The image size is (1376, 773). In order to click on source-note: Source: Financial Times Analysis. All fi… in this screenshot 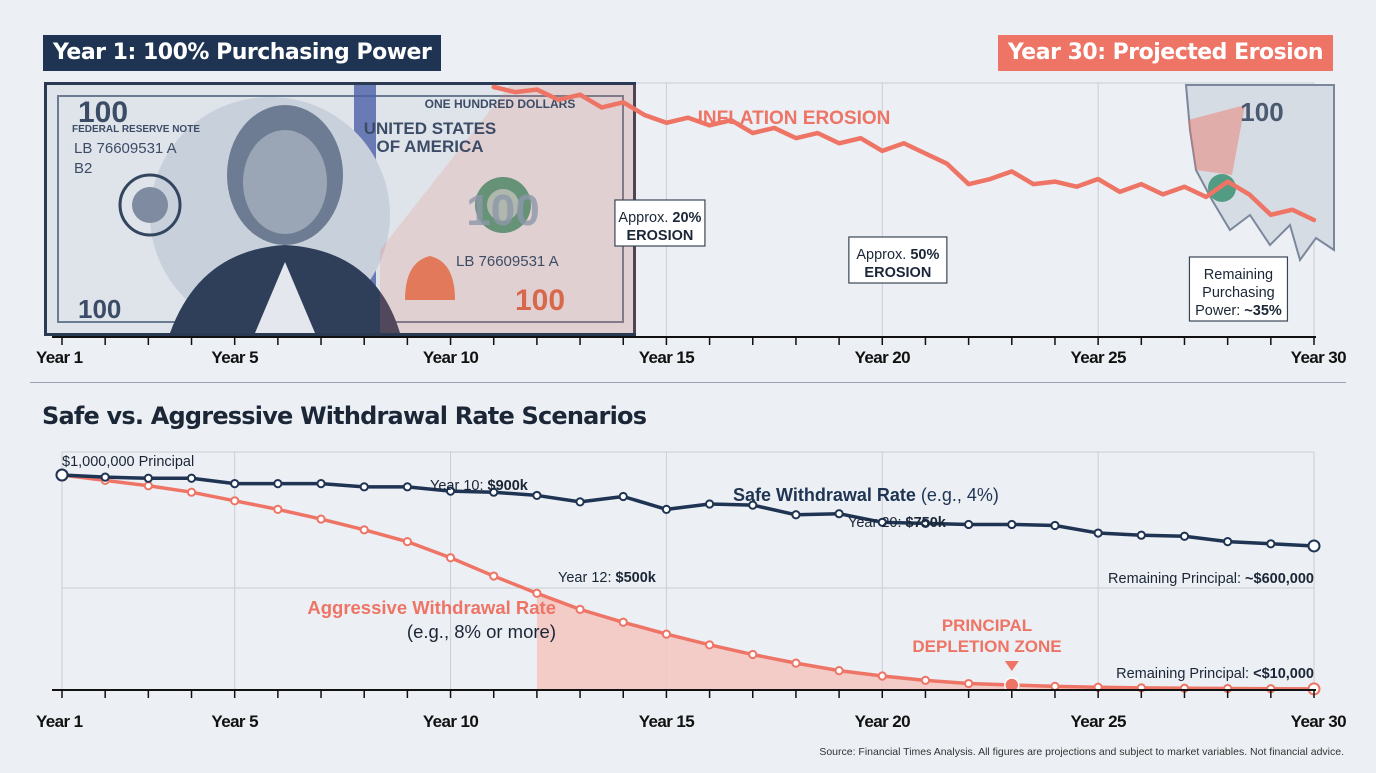, I will do `click(1081, 752)`.